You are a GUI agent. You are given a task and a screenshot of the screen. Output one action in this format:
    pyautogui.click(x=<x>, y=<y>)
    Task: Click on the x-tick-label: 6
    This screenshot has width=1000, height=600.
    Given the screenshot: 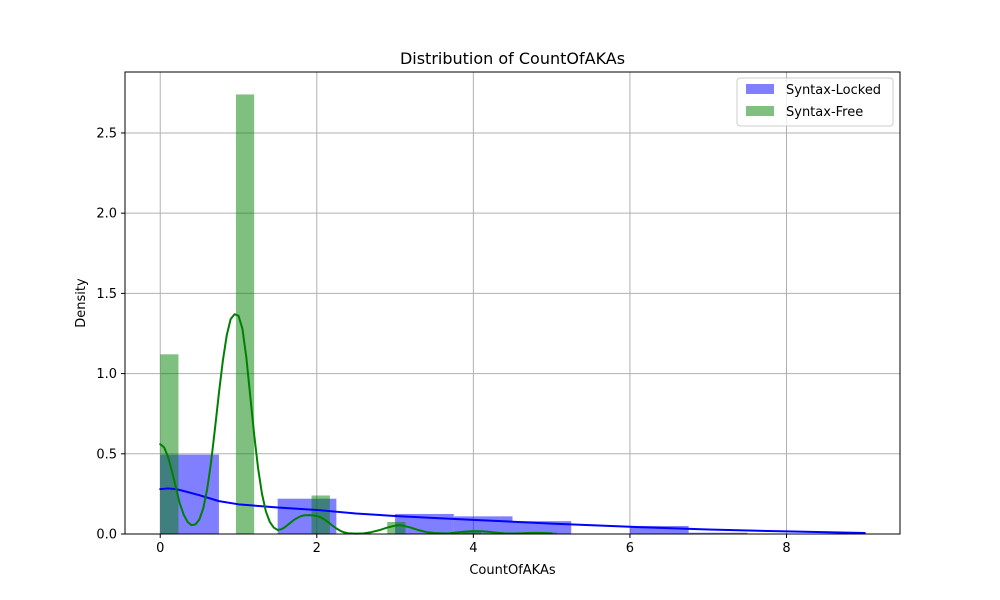 What is the action you would take?
    pyautogui.click(x=630, y=548)
    